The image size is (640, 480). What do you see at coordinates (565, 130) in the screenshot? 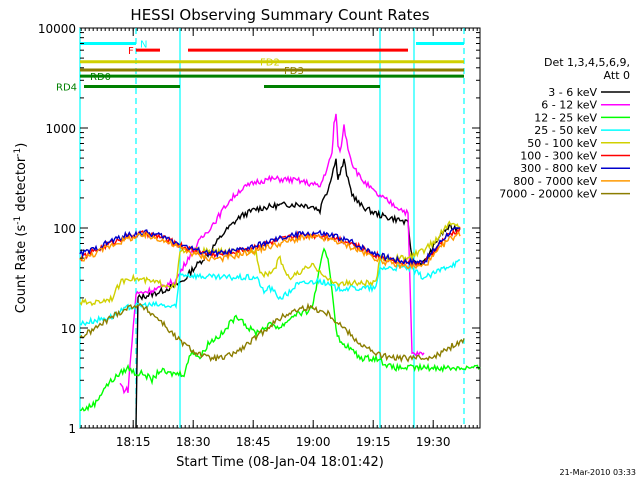
I see `legend-label-25-50-kev: 25 - 50 keV` at bounding box center [565, 130].